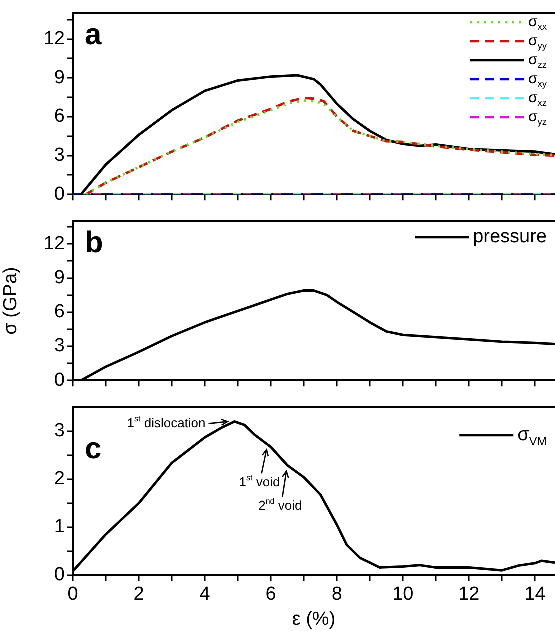 The height and width of the screenshot is (631, 555). I want to click on legend-label: pressure, so click(510, 237).